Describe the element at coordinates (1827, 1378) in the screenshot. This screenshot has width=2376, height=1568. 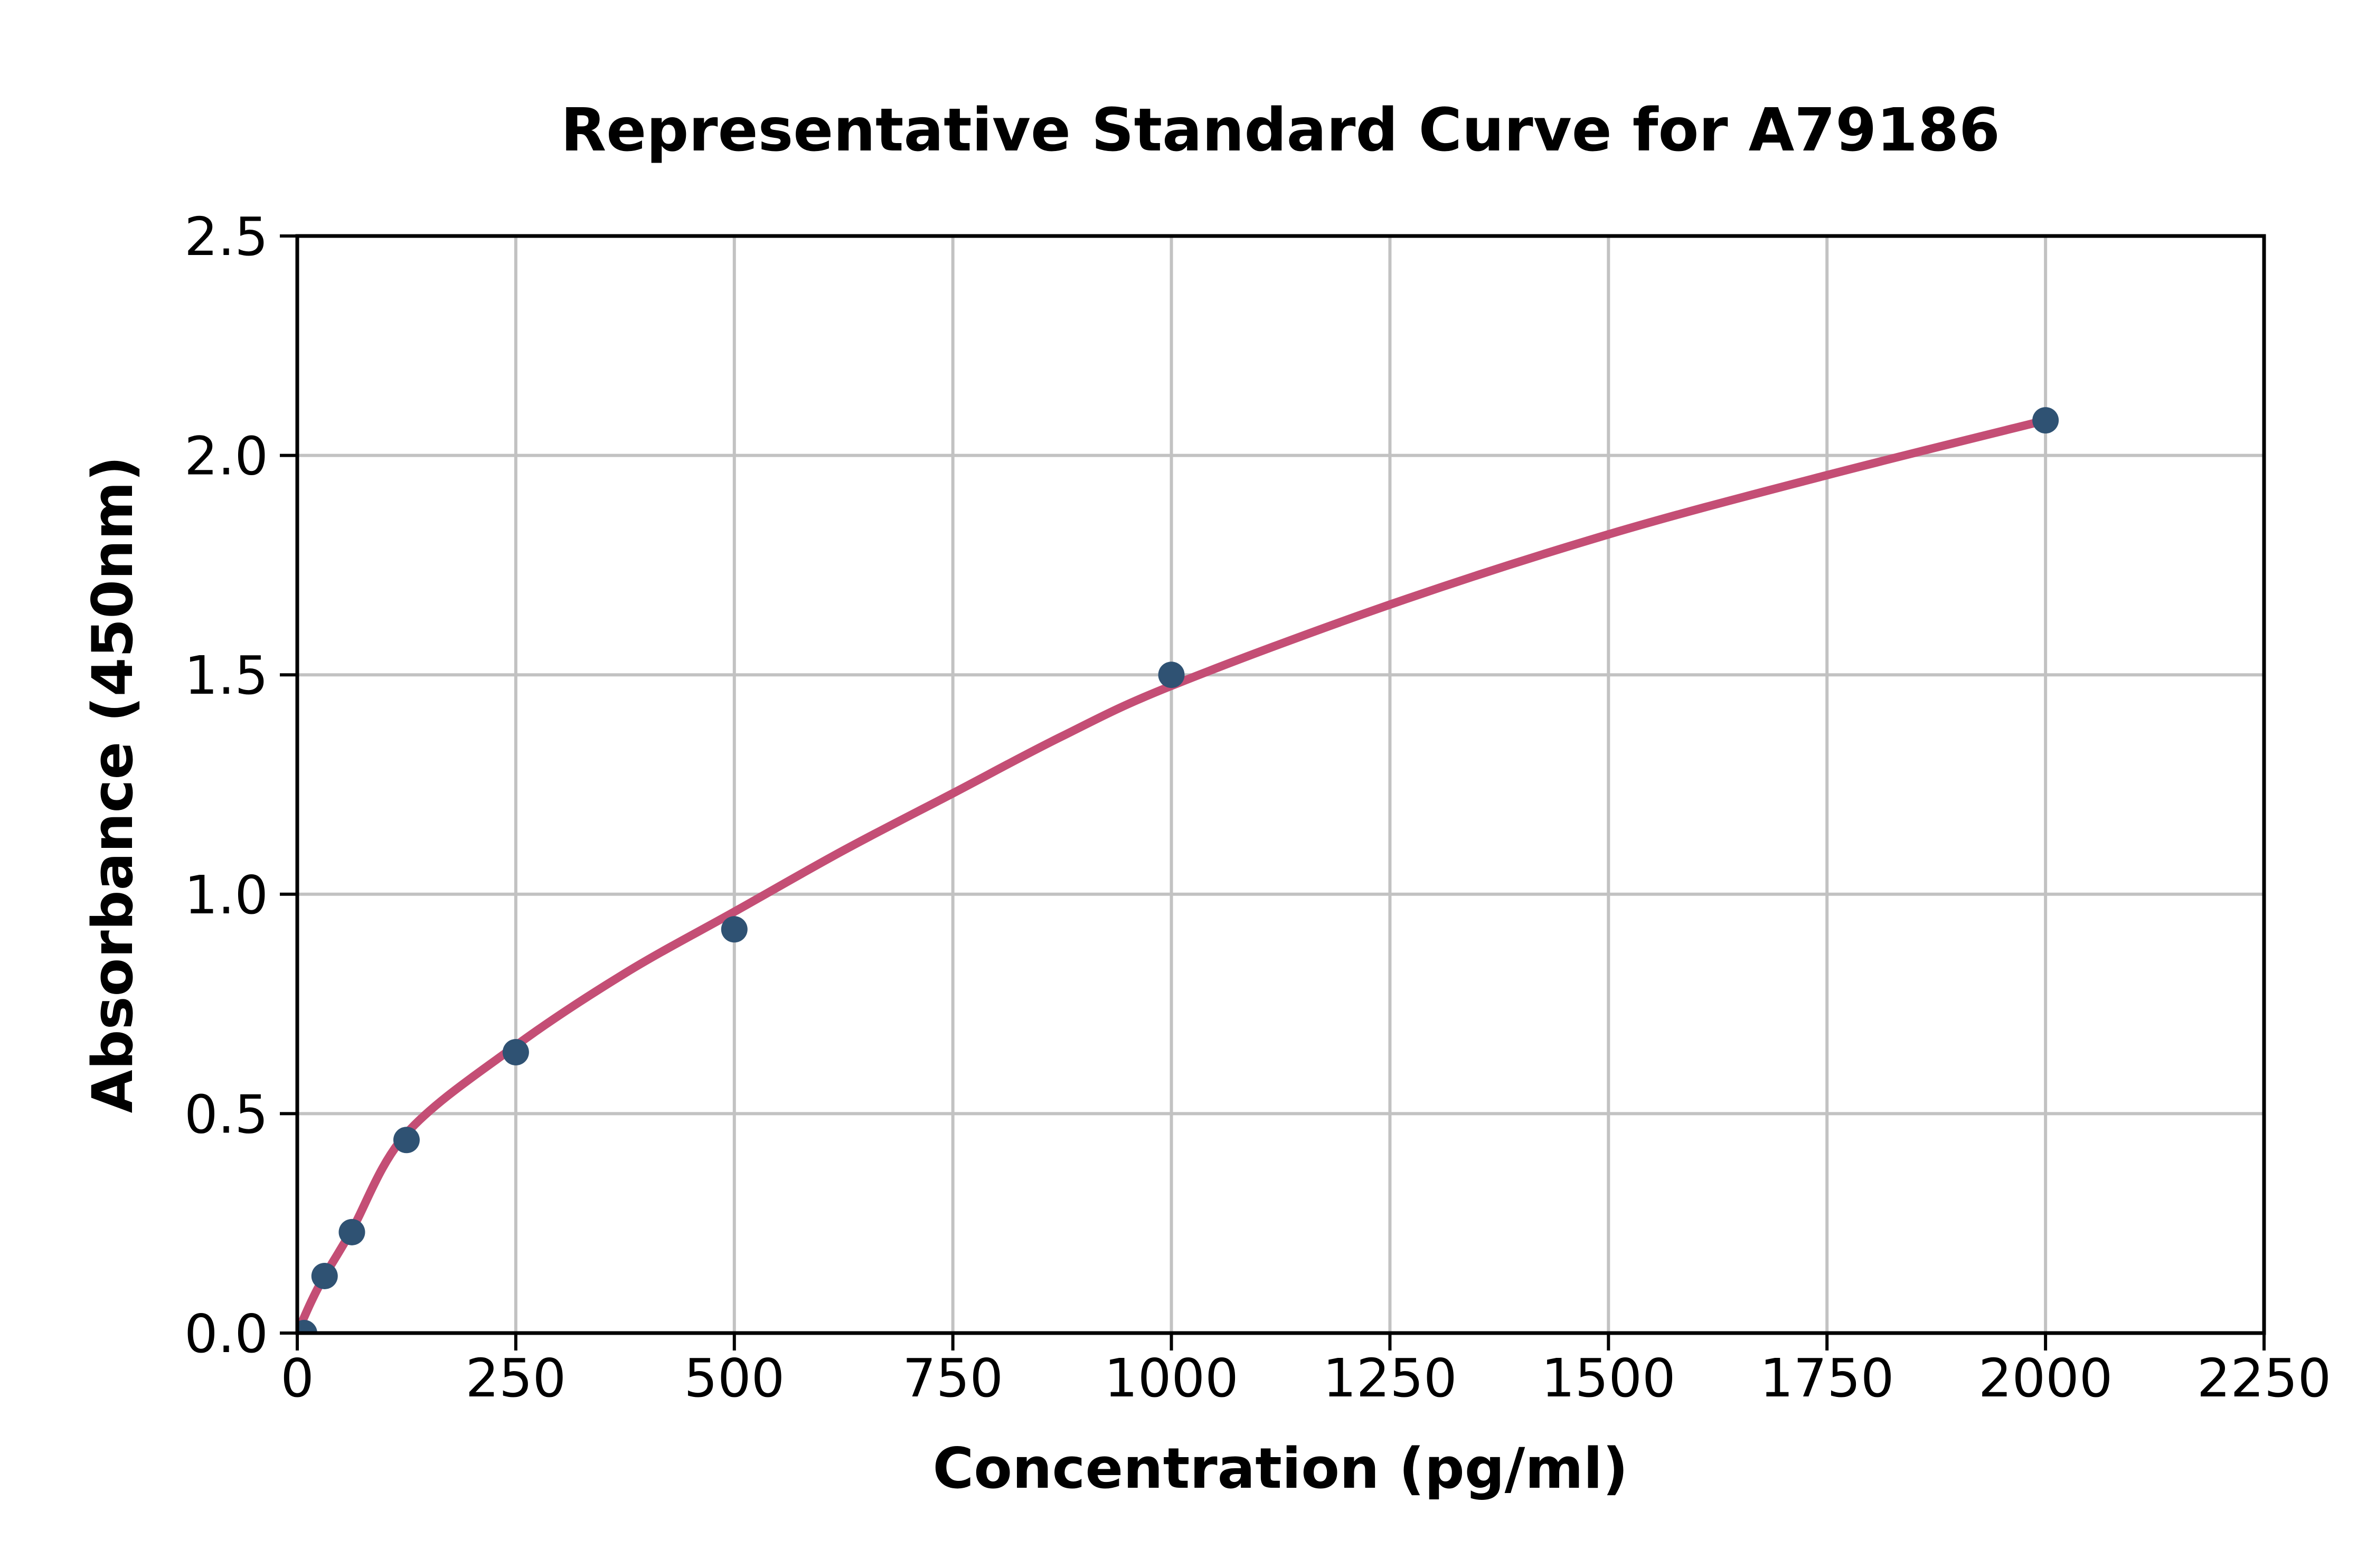
I see `x-tick-label: 1750` at that location.